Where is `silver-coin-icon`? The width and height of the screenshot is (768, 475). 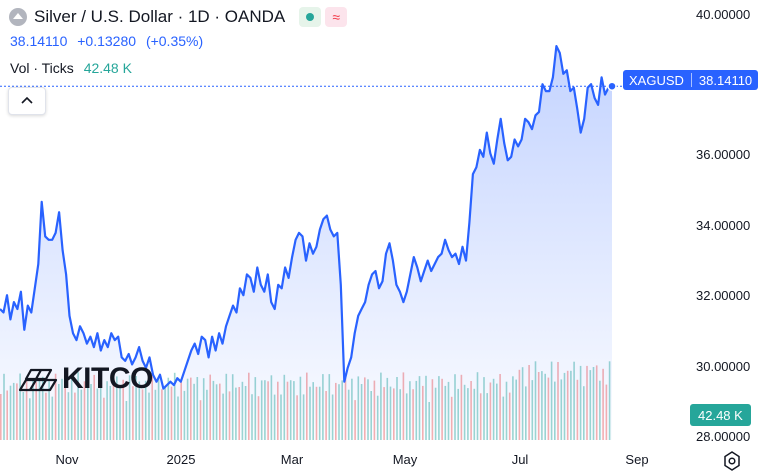 silver-coin-icon is located at coordinates (18, 17).